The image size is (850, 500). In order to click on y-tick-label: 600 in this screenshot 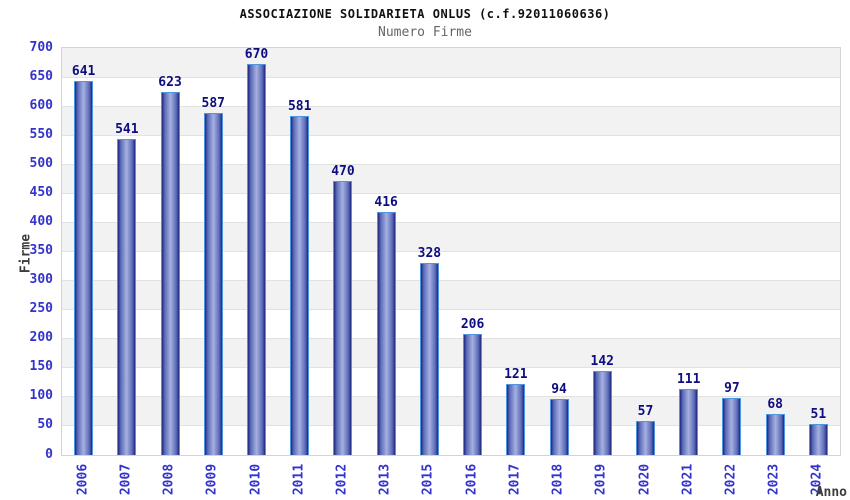, I will do `click(41, 105)`.